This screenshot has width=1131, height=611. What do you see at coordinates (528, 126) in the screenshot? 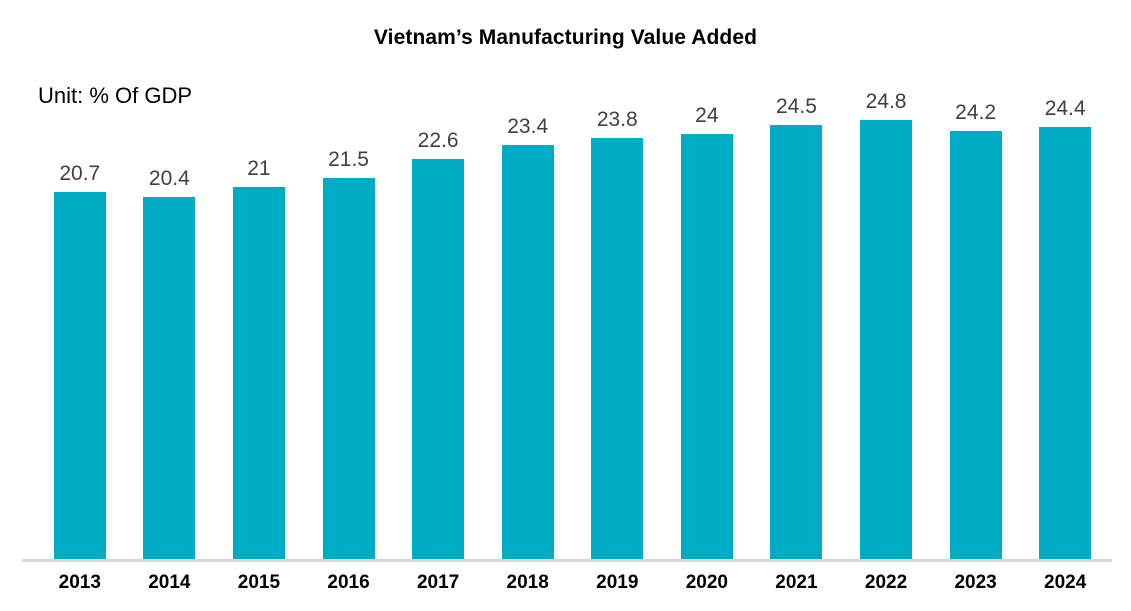
I see `bar-value-label: 23.4` at bounding box center [528, 126].